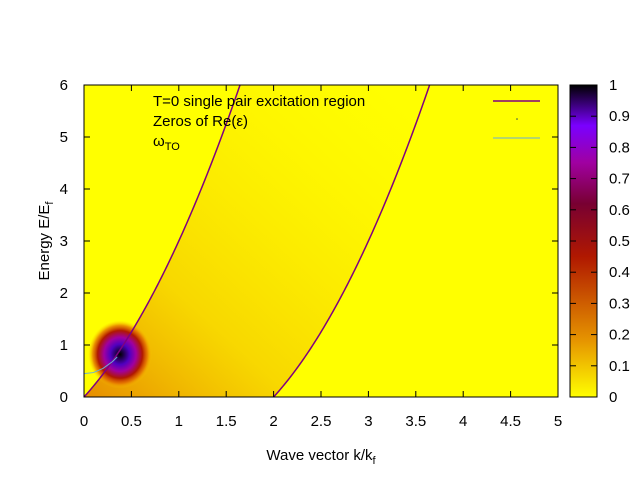  What do you see at coordinates (64, 85) in the screenshot?
I see `y-tick-label: 6` at bounding box center [64, 85].